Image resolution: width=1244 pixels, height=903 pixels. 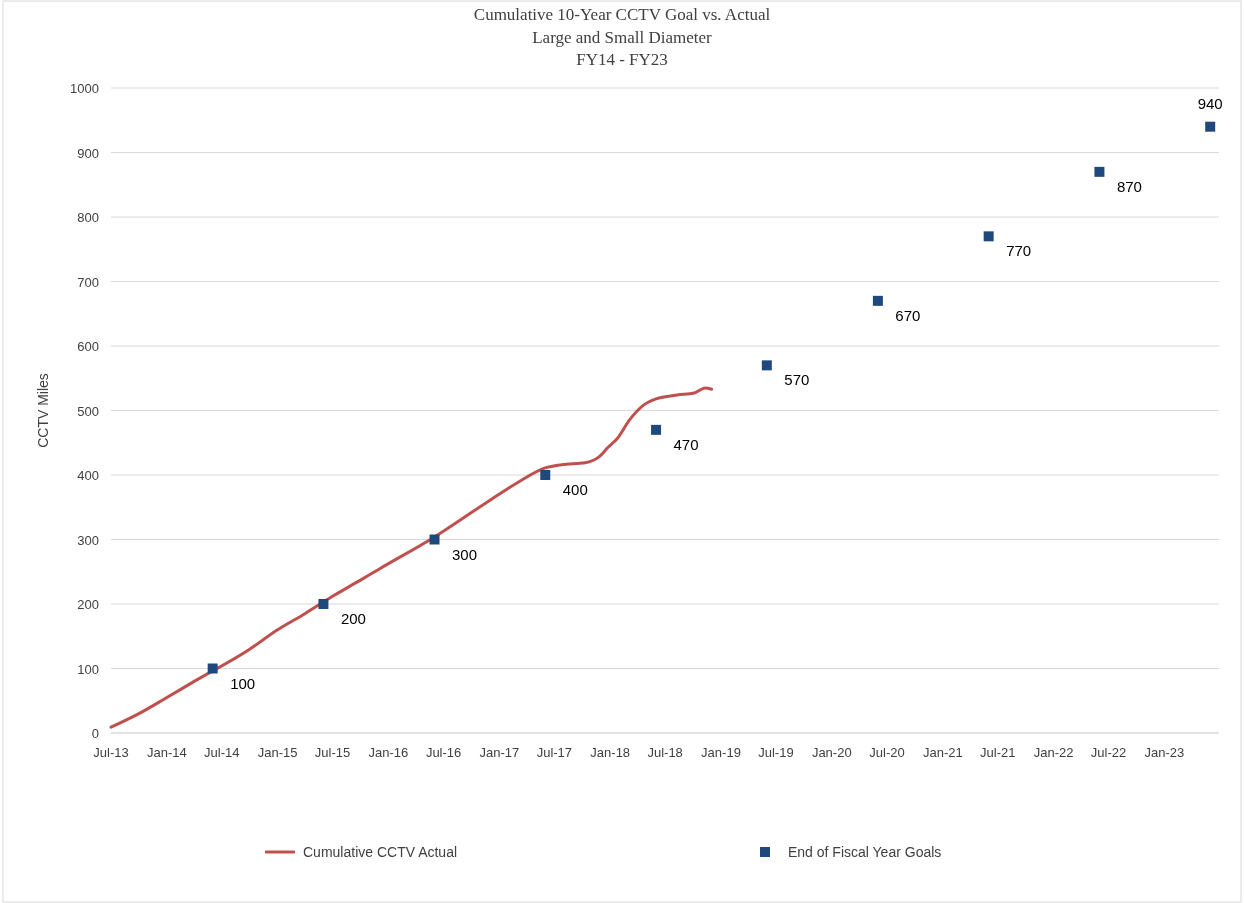 What do you see at coordinates (831, 752) in the screenshot?
I see `x-tick-label: Jan-20` at bounding box center [831, 752].